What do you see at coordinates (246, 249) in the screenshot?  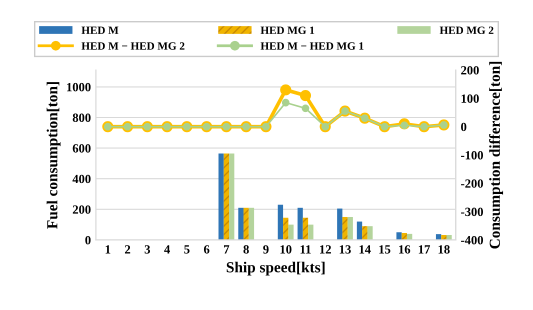 I see `x-tick-label: 8` at bounding box center [246, 249].